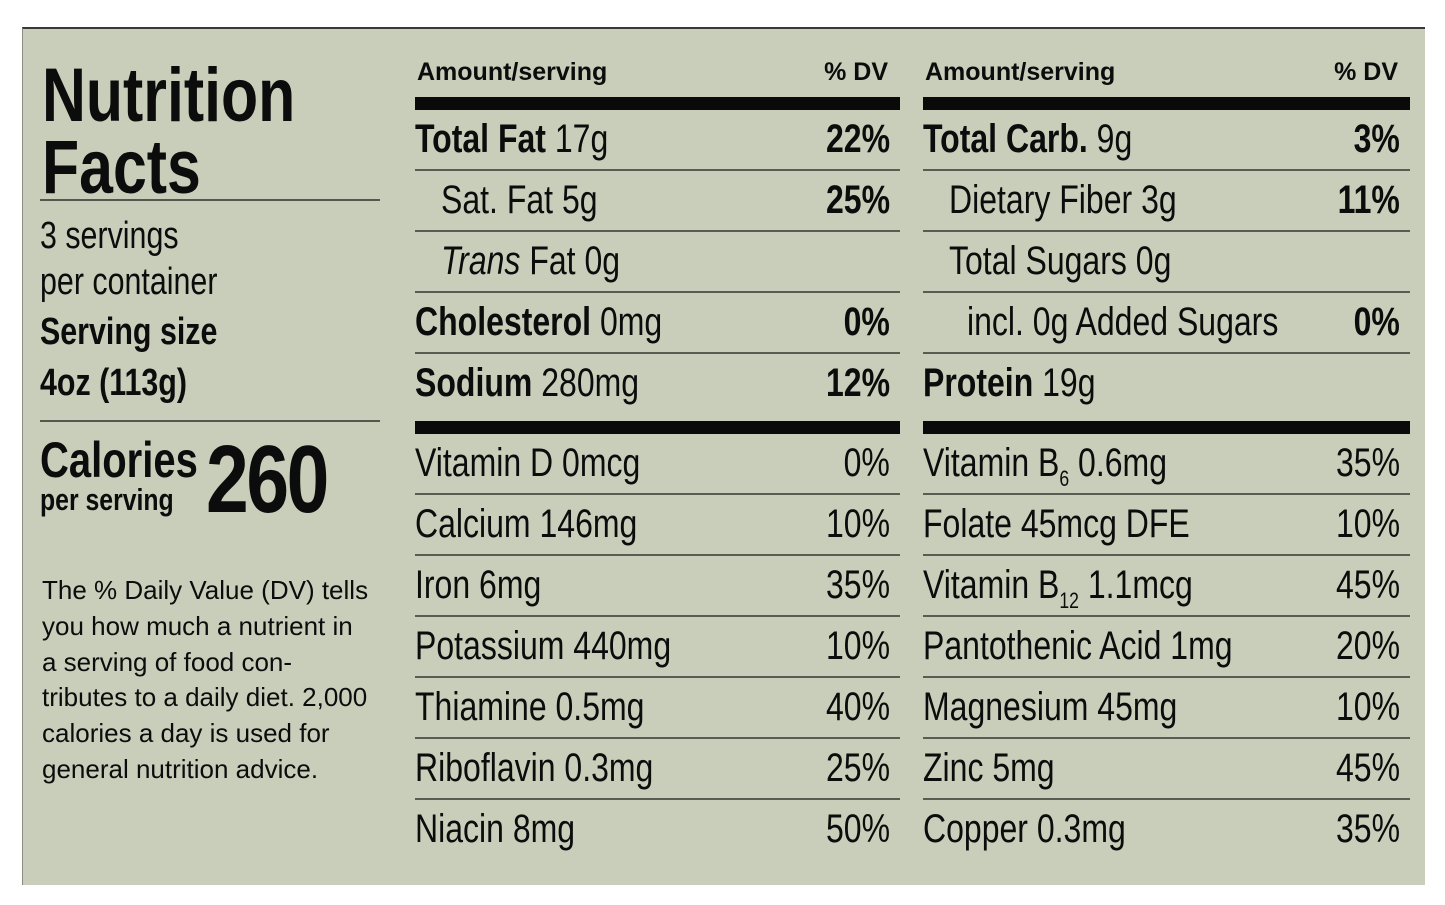 The height and width of the screenshot is (905, 1445). Describe the element at coordinates (119, 460) in the screenshot. I see `calories-label: Calories` at that location.